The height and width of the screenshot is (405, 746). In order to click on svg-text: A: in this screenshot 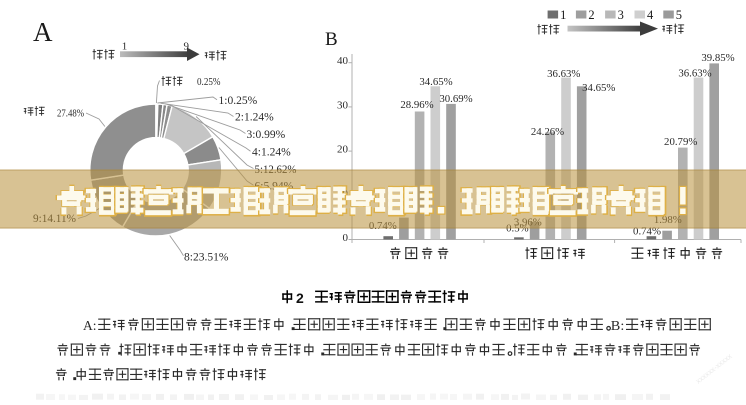, I will do `click(90, 325)`.